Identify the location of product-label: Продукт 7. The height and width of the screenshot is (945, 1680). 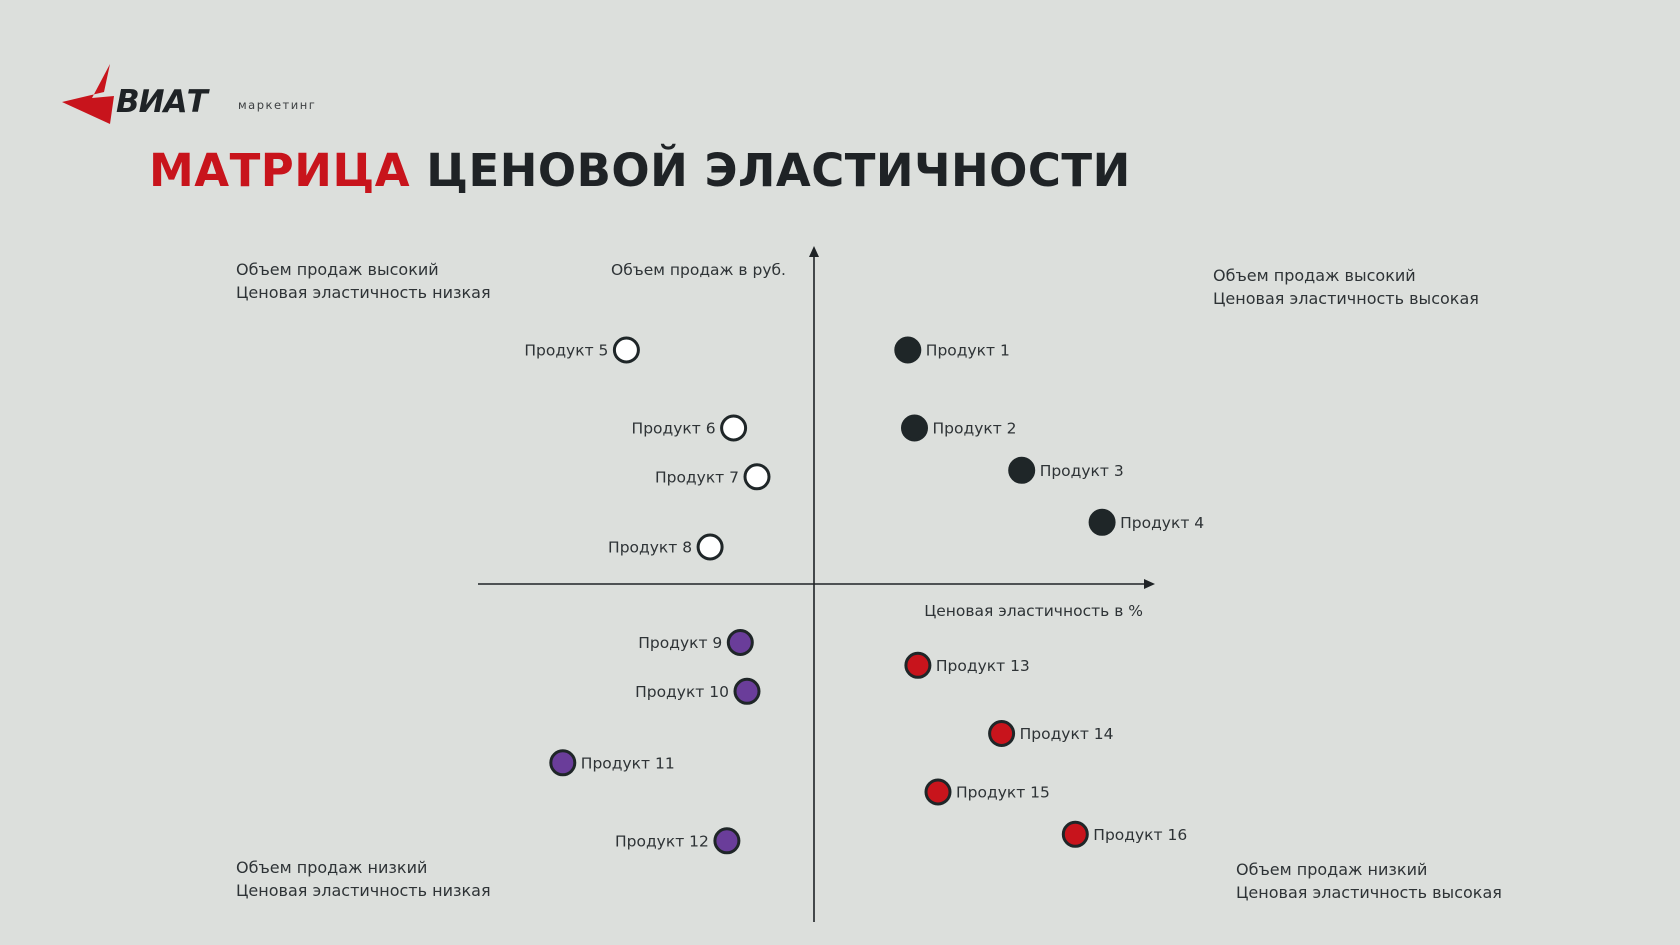
(697, 477).